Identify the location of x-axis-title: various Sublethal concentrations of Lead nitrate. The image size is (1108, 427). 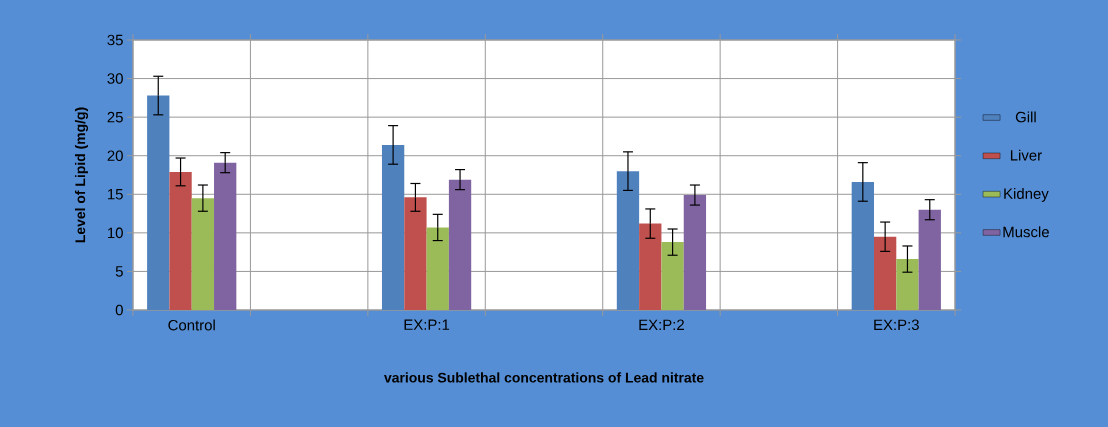
(544, 377).